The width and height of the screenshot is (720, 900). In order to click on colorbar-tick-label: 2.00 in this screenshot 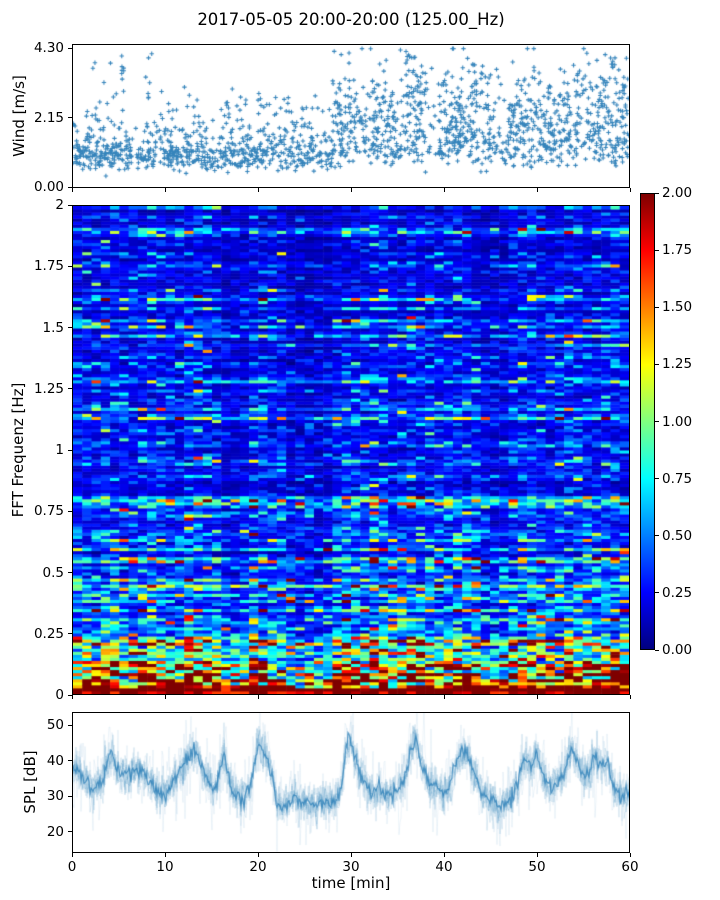, I will do `click(677, 193)`.